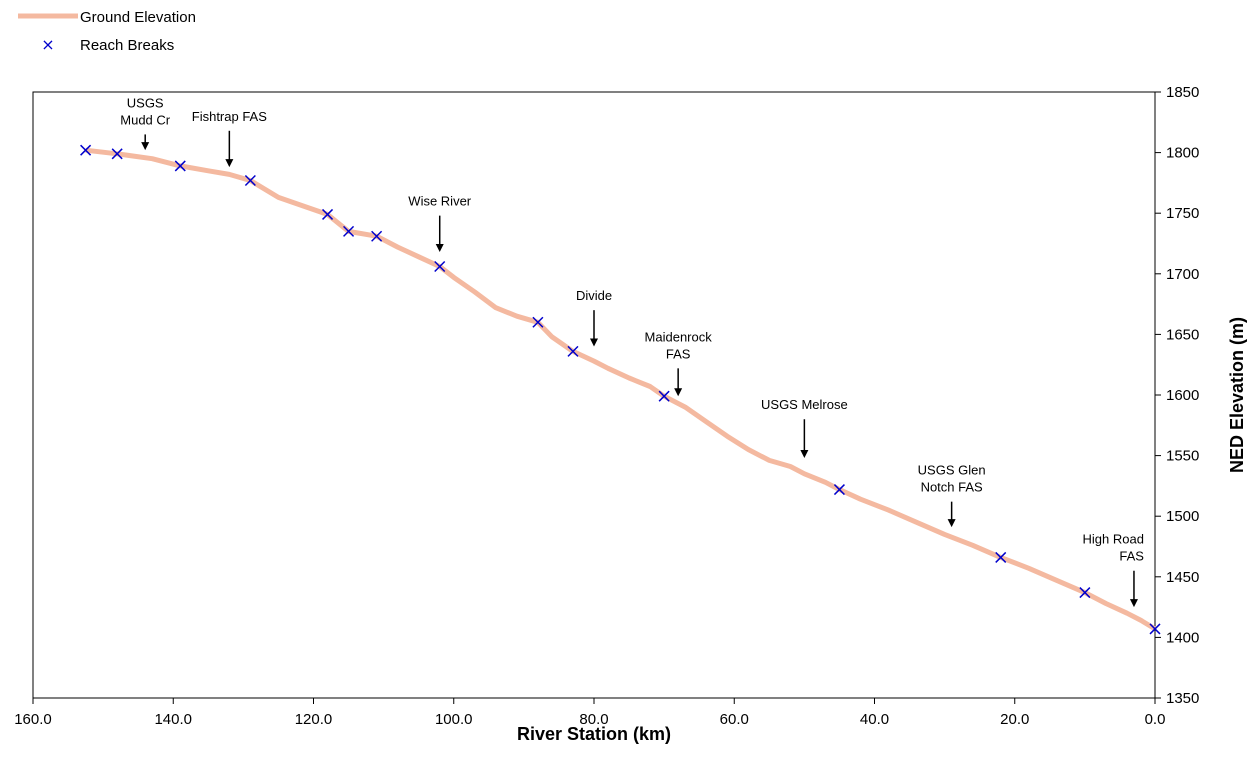 The height and width of the screenshot is (772, 1250). What do you see at coordinates (1182, 213) in the screenshot?
I see `y-tick-label: 1750` at bounding box center [1182, 213].